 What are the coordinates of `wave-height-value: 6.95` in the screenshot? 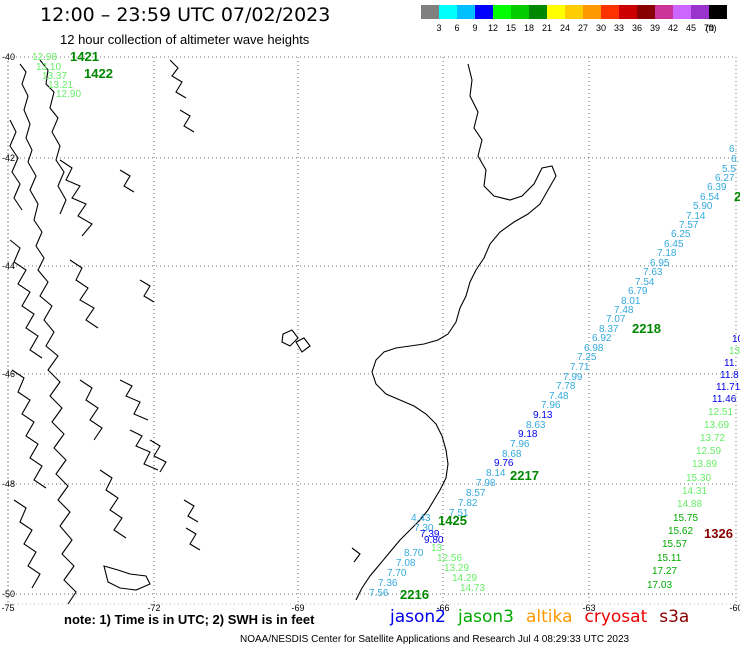 It's located at (660, 263).